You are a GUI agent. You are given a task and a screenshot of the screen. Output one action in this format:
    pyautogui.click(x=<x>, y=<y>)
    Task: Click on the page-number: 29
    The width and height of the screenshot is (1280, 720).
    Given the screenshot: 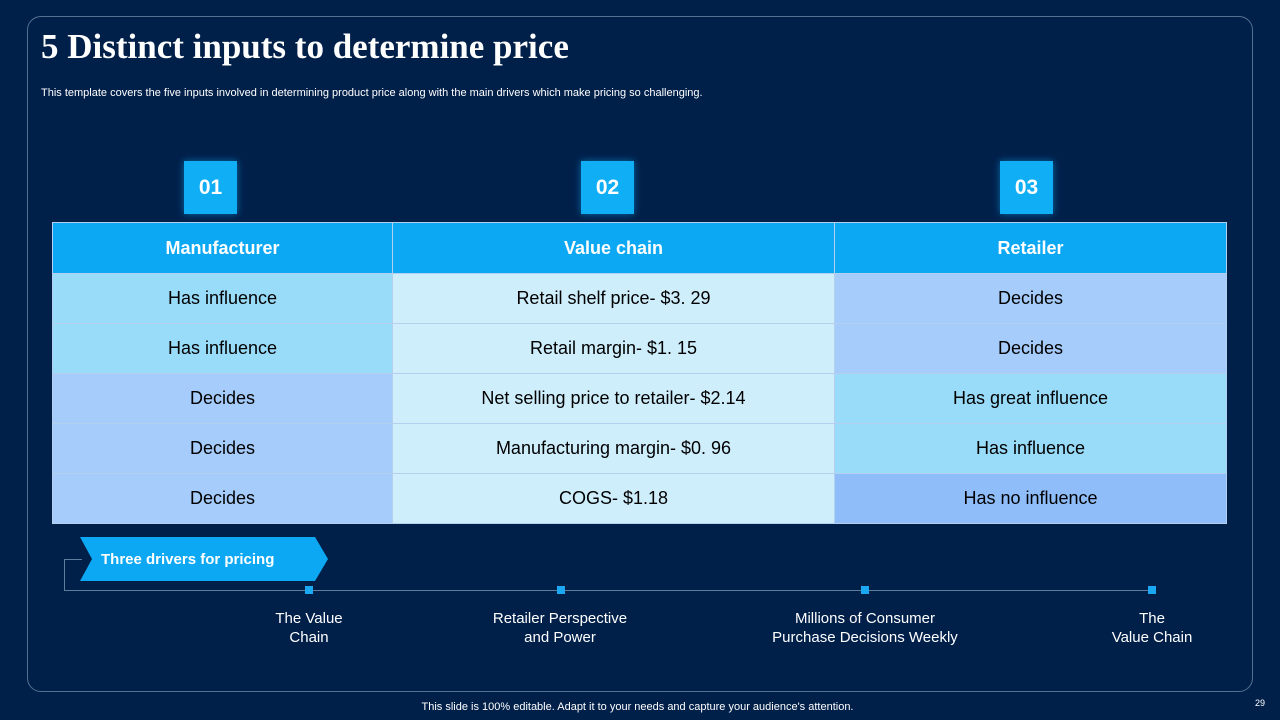 What is the action you would take?
    pyautogui.click(x=1260, y=703)
    